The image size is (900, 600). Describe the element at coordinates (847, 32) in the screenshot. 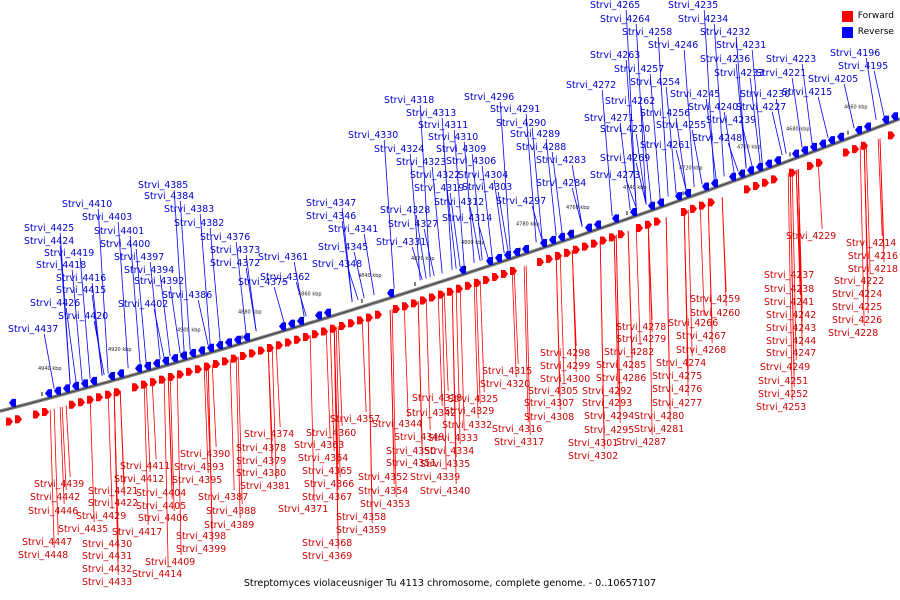

I see `legend-swatch-reverse` at that location.